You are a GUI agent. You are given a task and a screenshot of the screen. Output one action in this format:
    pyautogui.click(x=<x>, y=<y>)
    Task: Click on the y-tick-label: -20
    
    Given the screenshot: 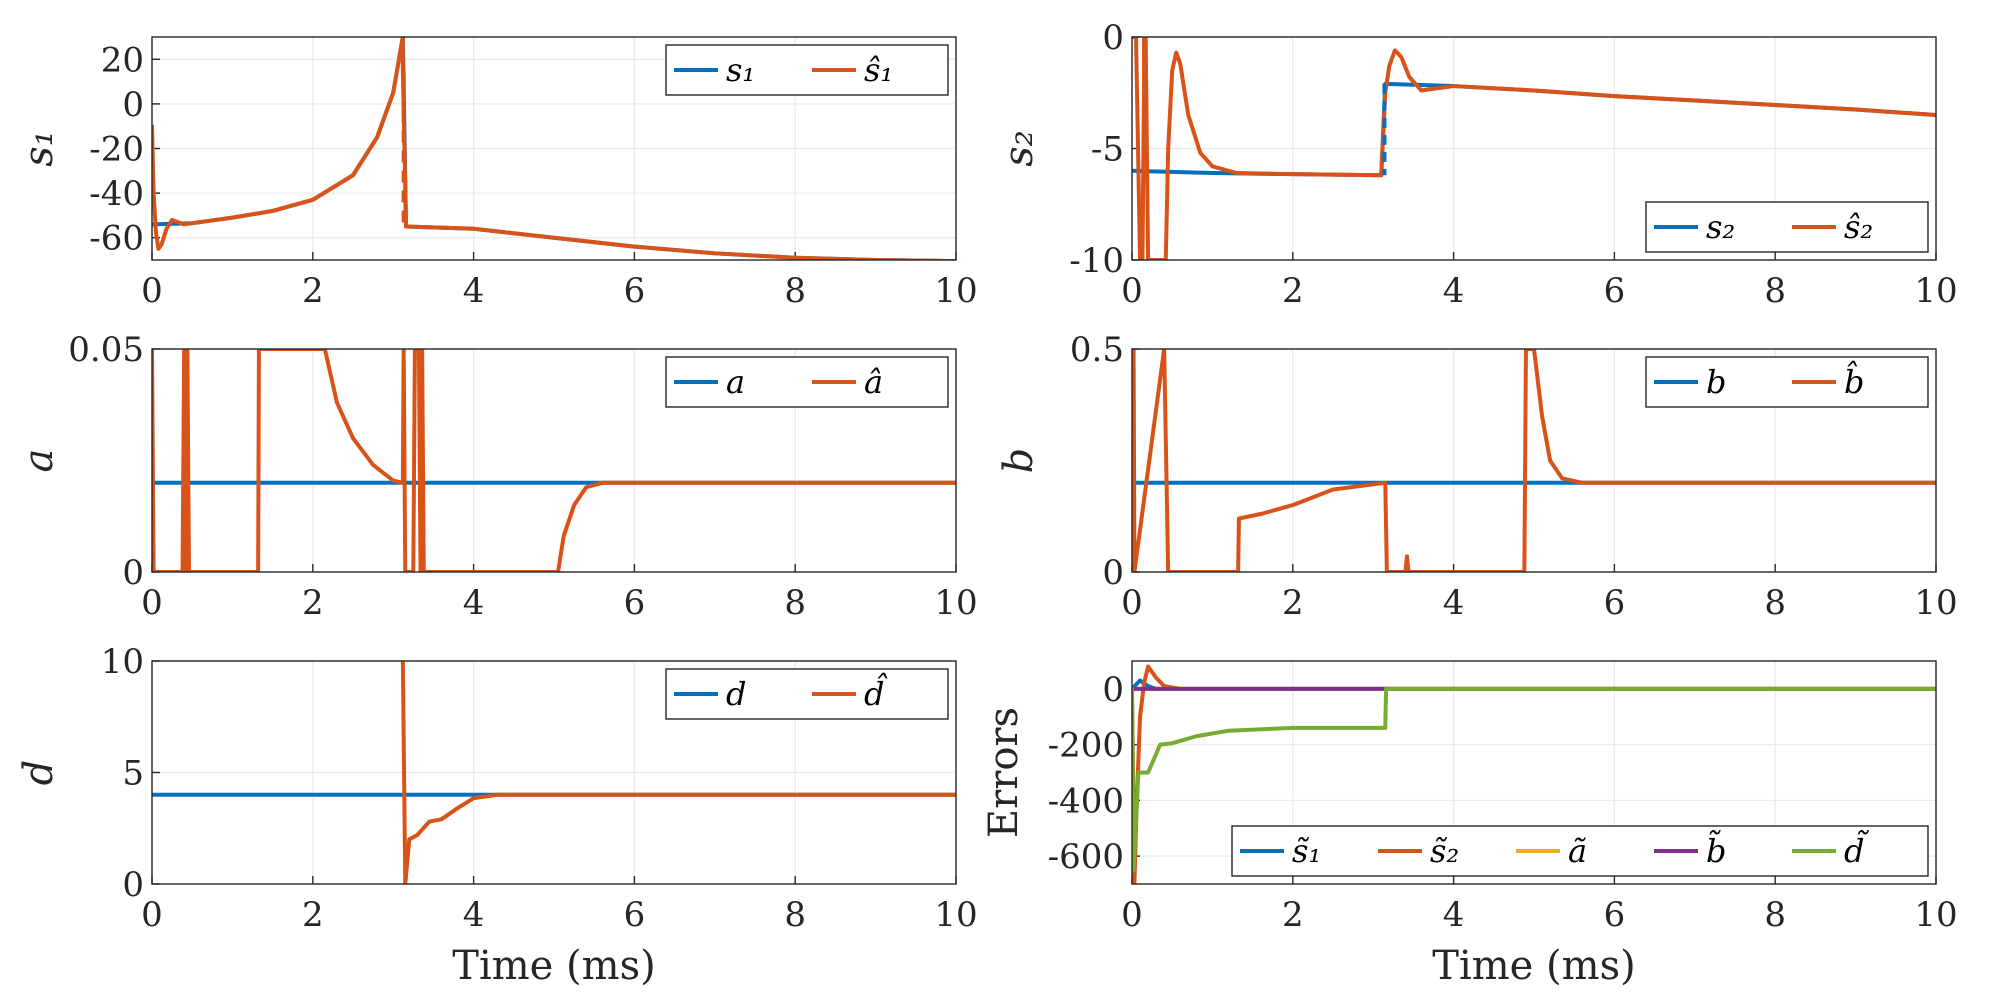 What is the action you would take?
    pyautogui.click(x=116, y=150)
    